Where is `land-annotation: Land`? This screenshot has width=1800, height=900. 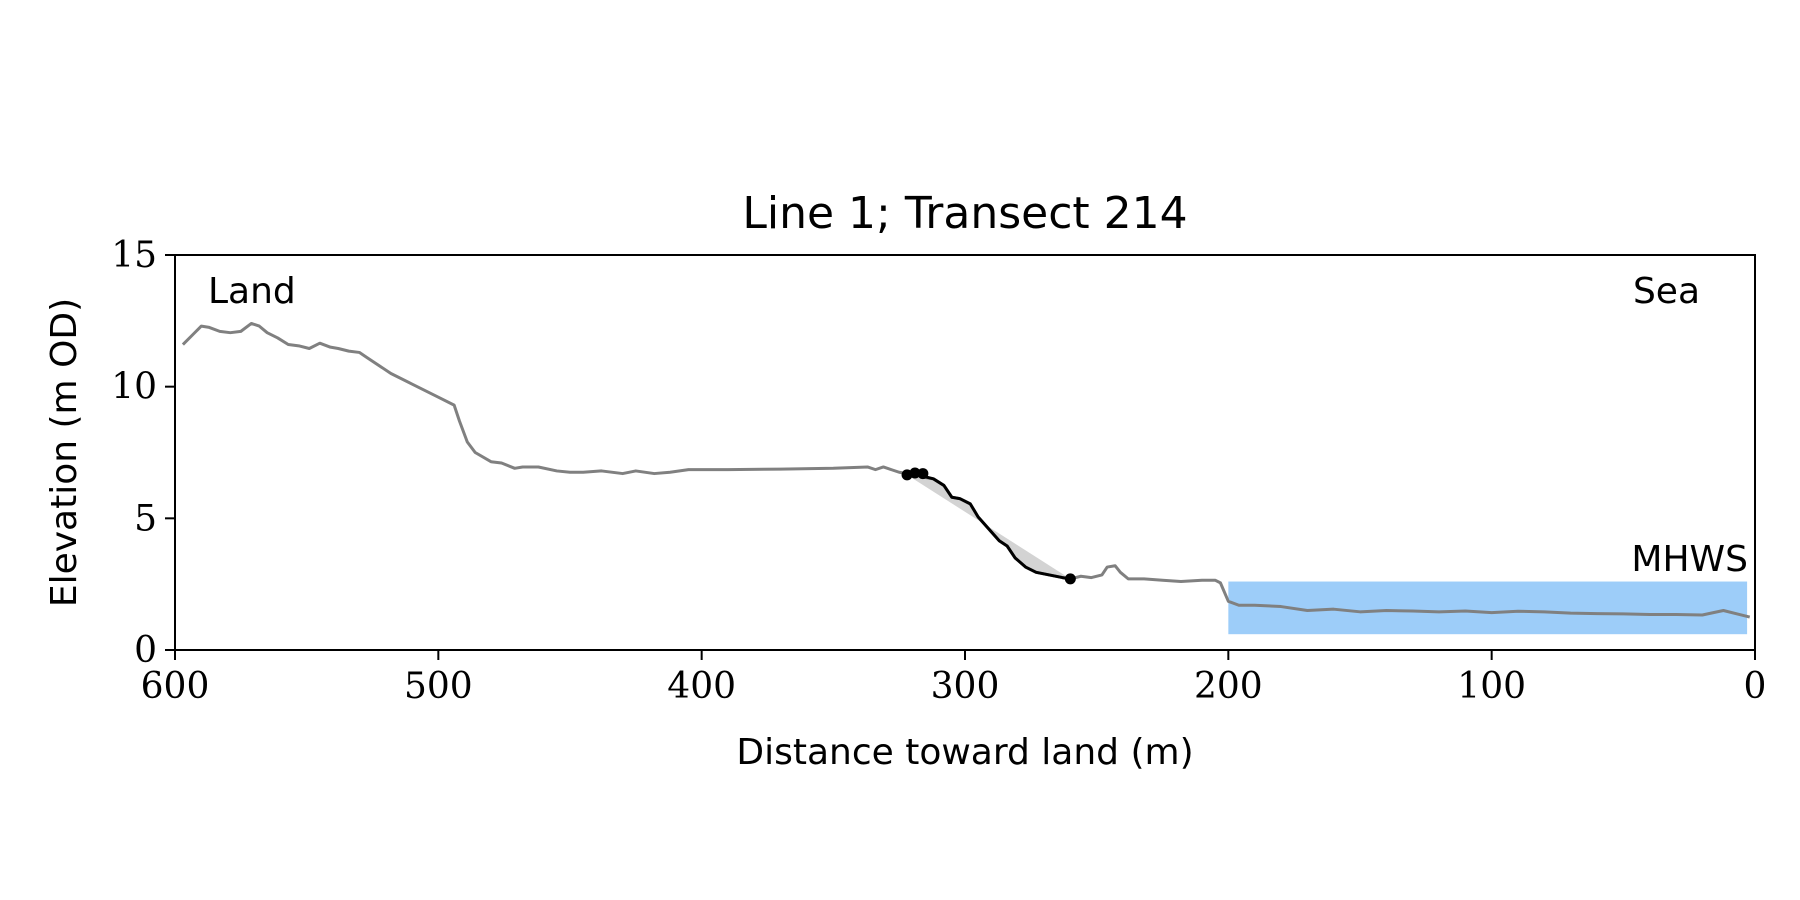 land-annotation: Land is located at coordinates (252, 291).